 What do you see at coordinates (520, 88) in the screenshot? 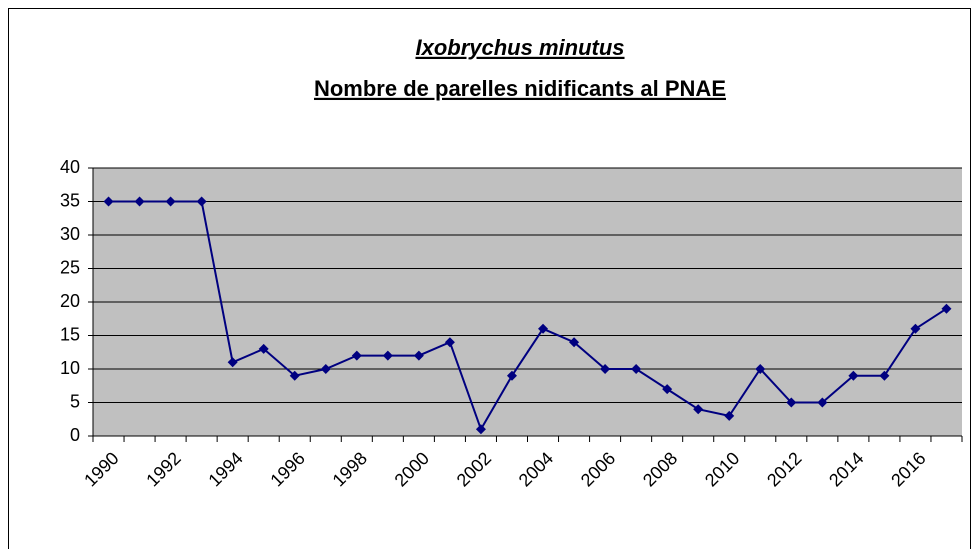
I see `chart-subtitle: Nombre de parelles nidificants al PNAE` at bounding box center [520, 88].